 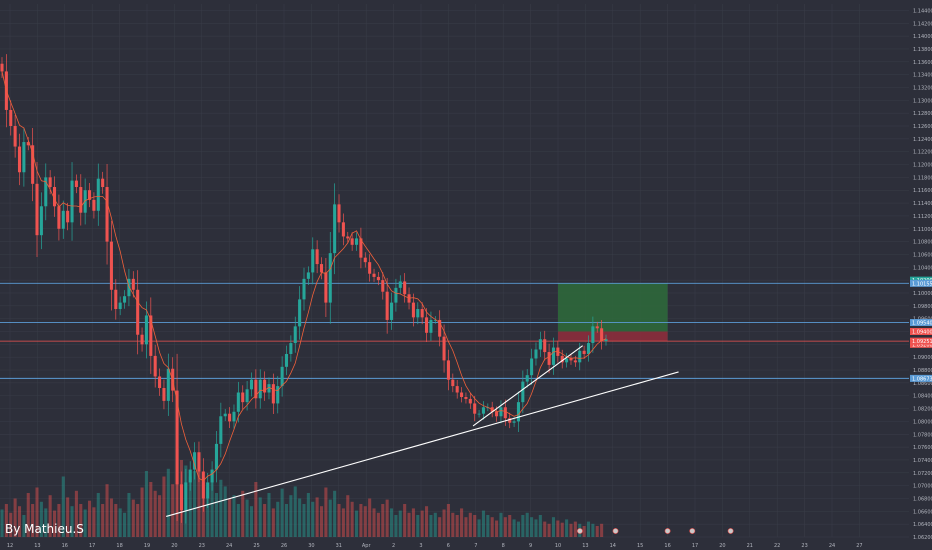 I want to click on position-tool, so click(x=613, y=312).